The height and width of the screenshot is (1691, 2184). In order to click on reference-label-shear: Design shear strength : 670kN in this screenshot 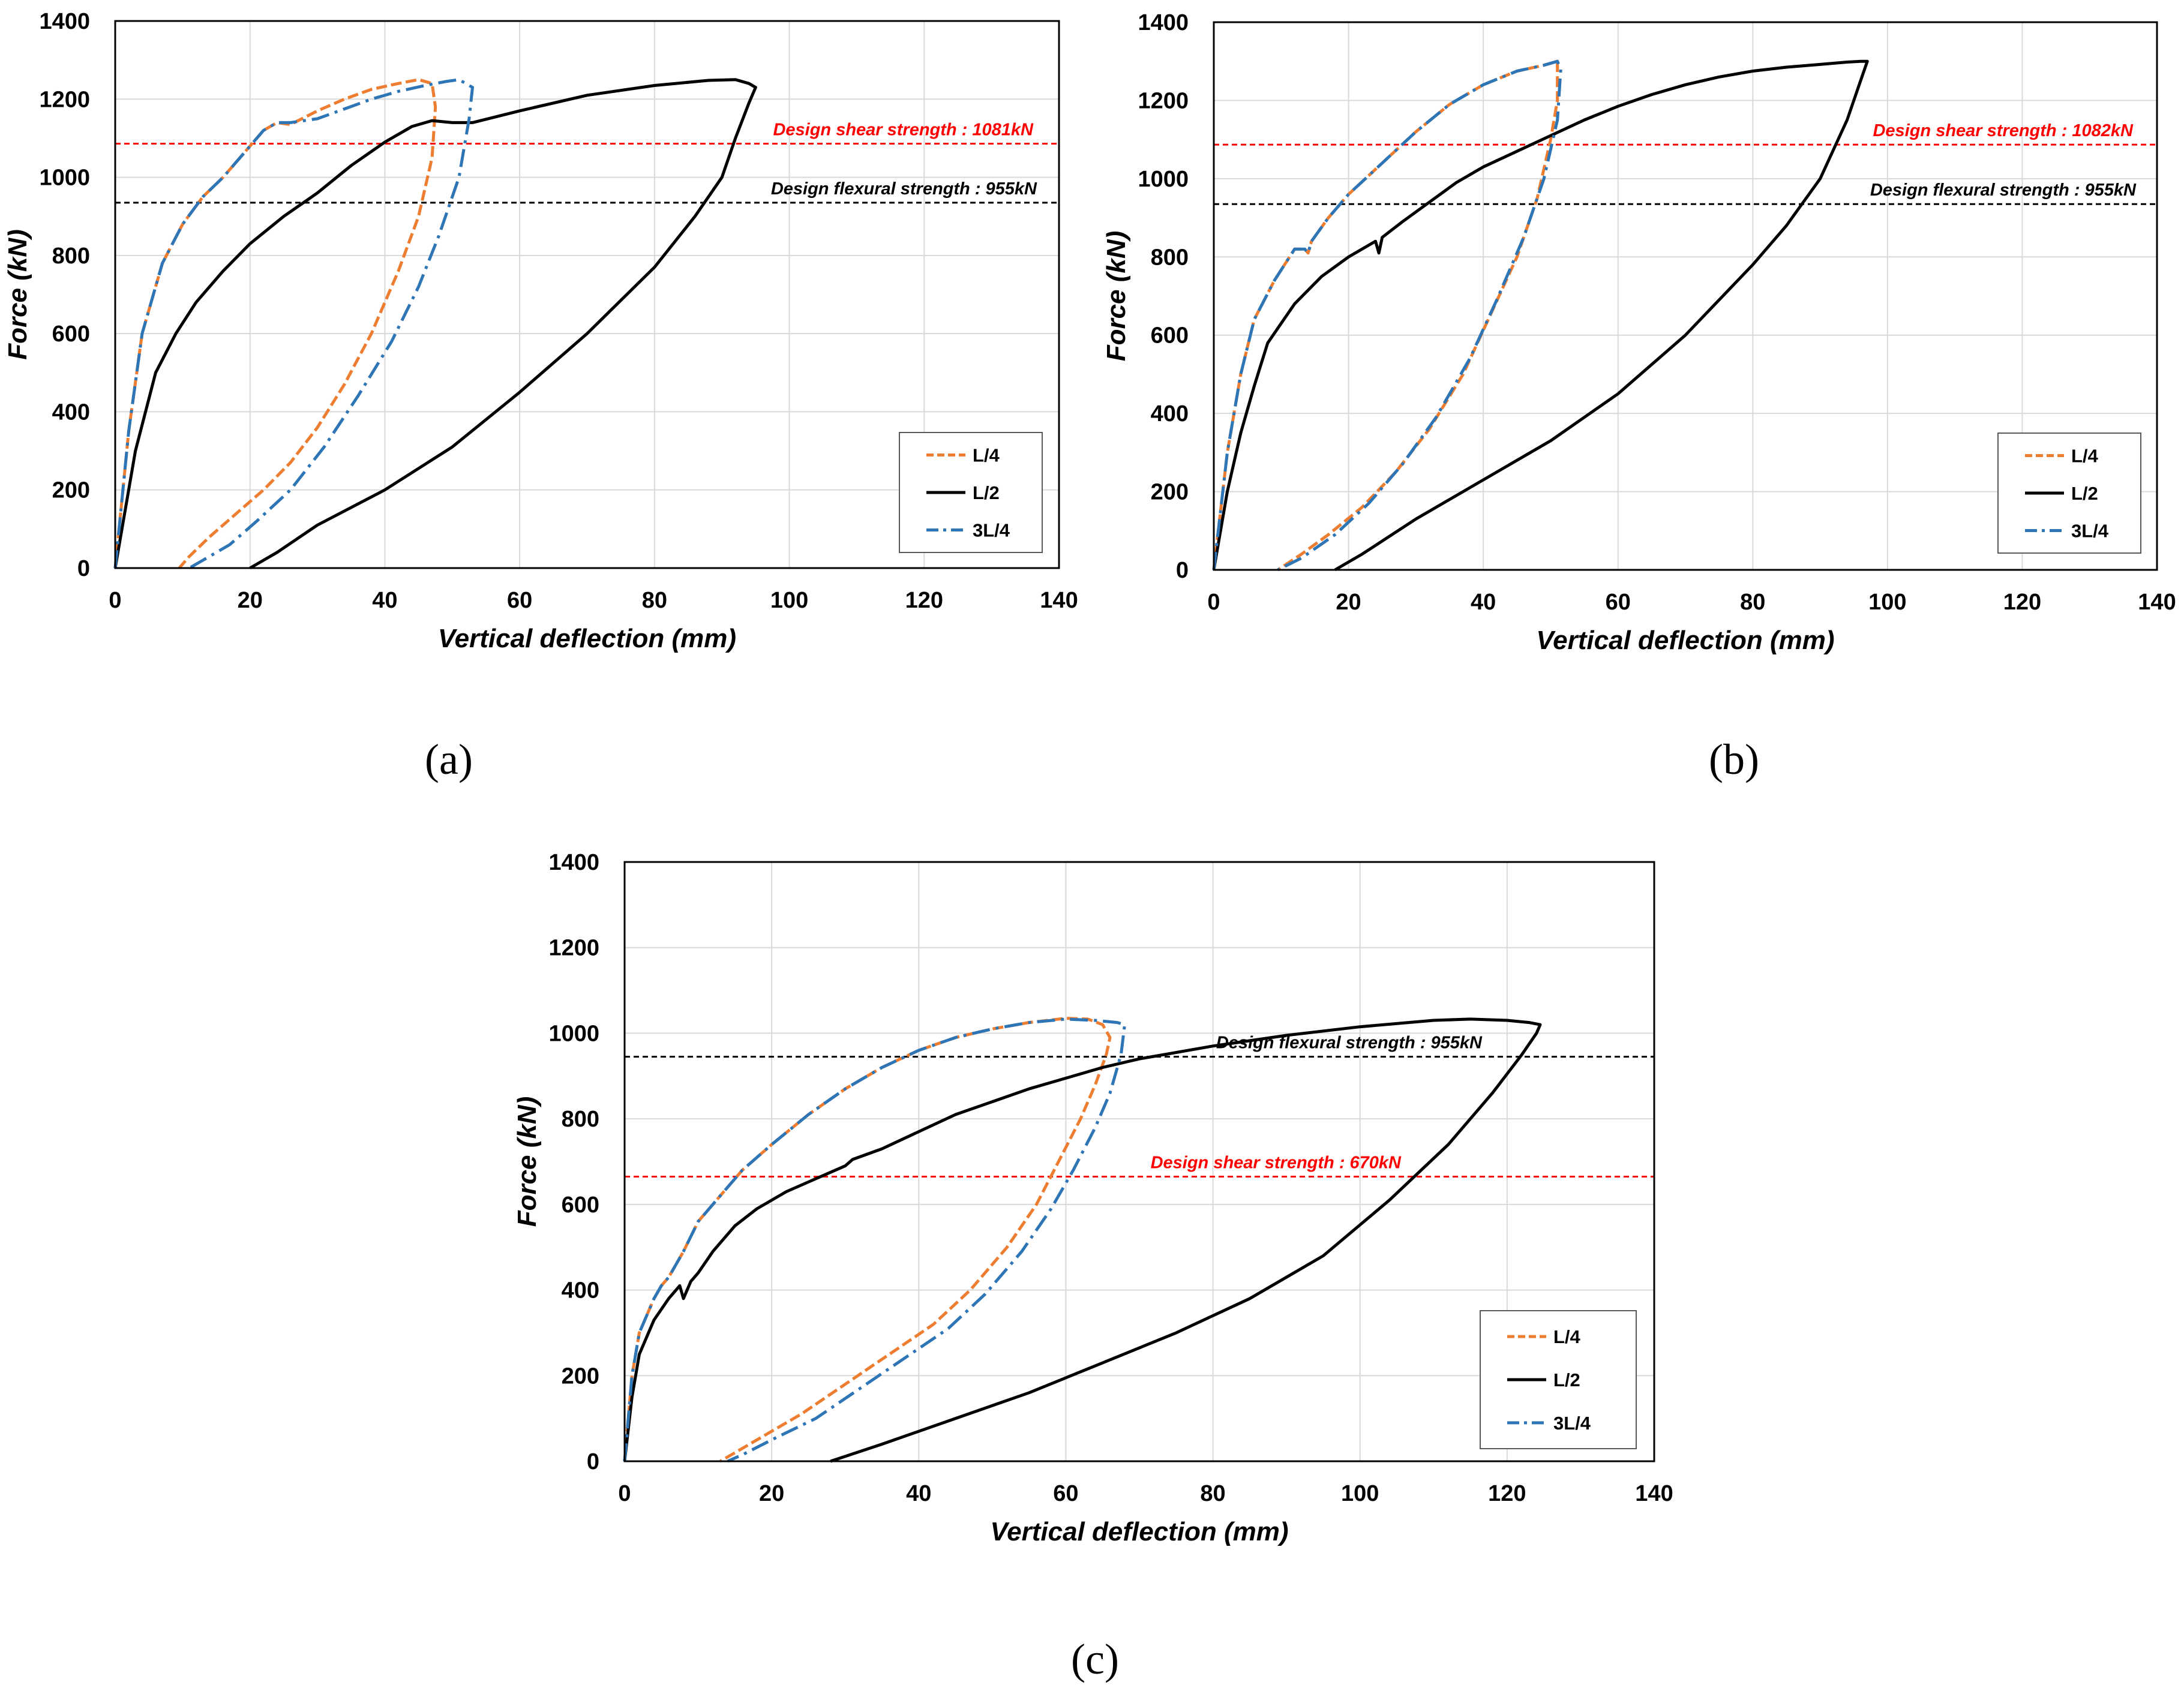, I will do `click(1276, 1162)`.